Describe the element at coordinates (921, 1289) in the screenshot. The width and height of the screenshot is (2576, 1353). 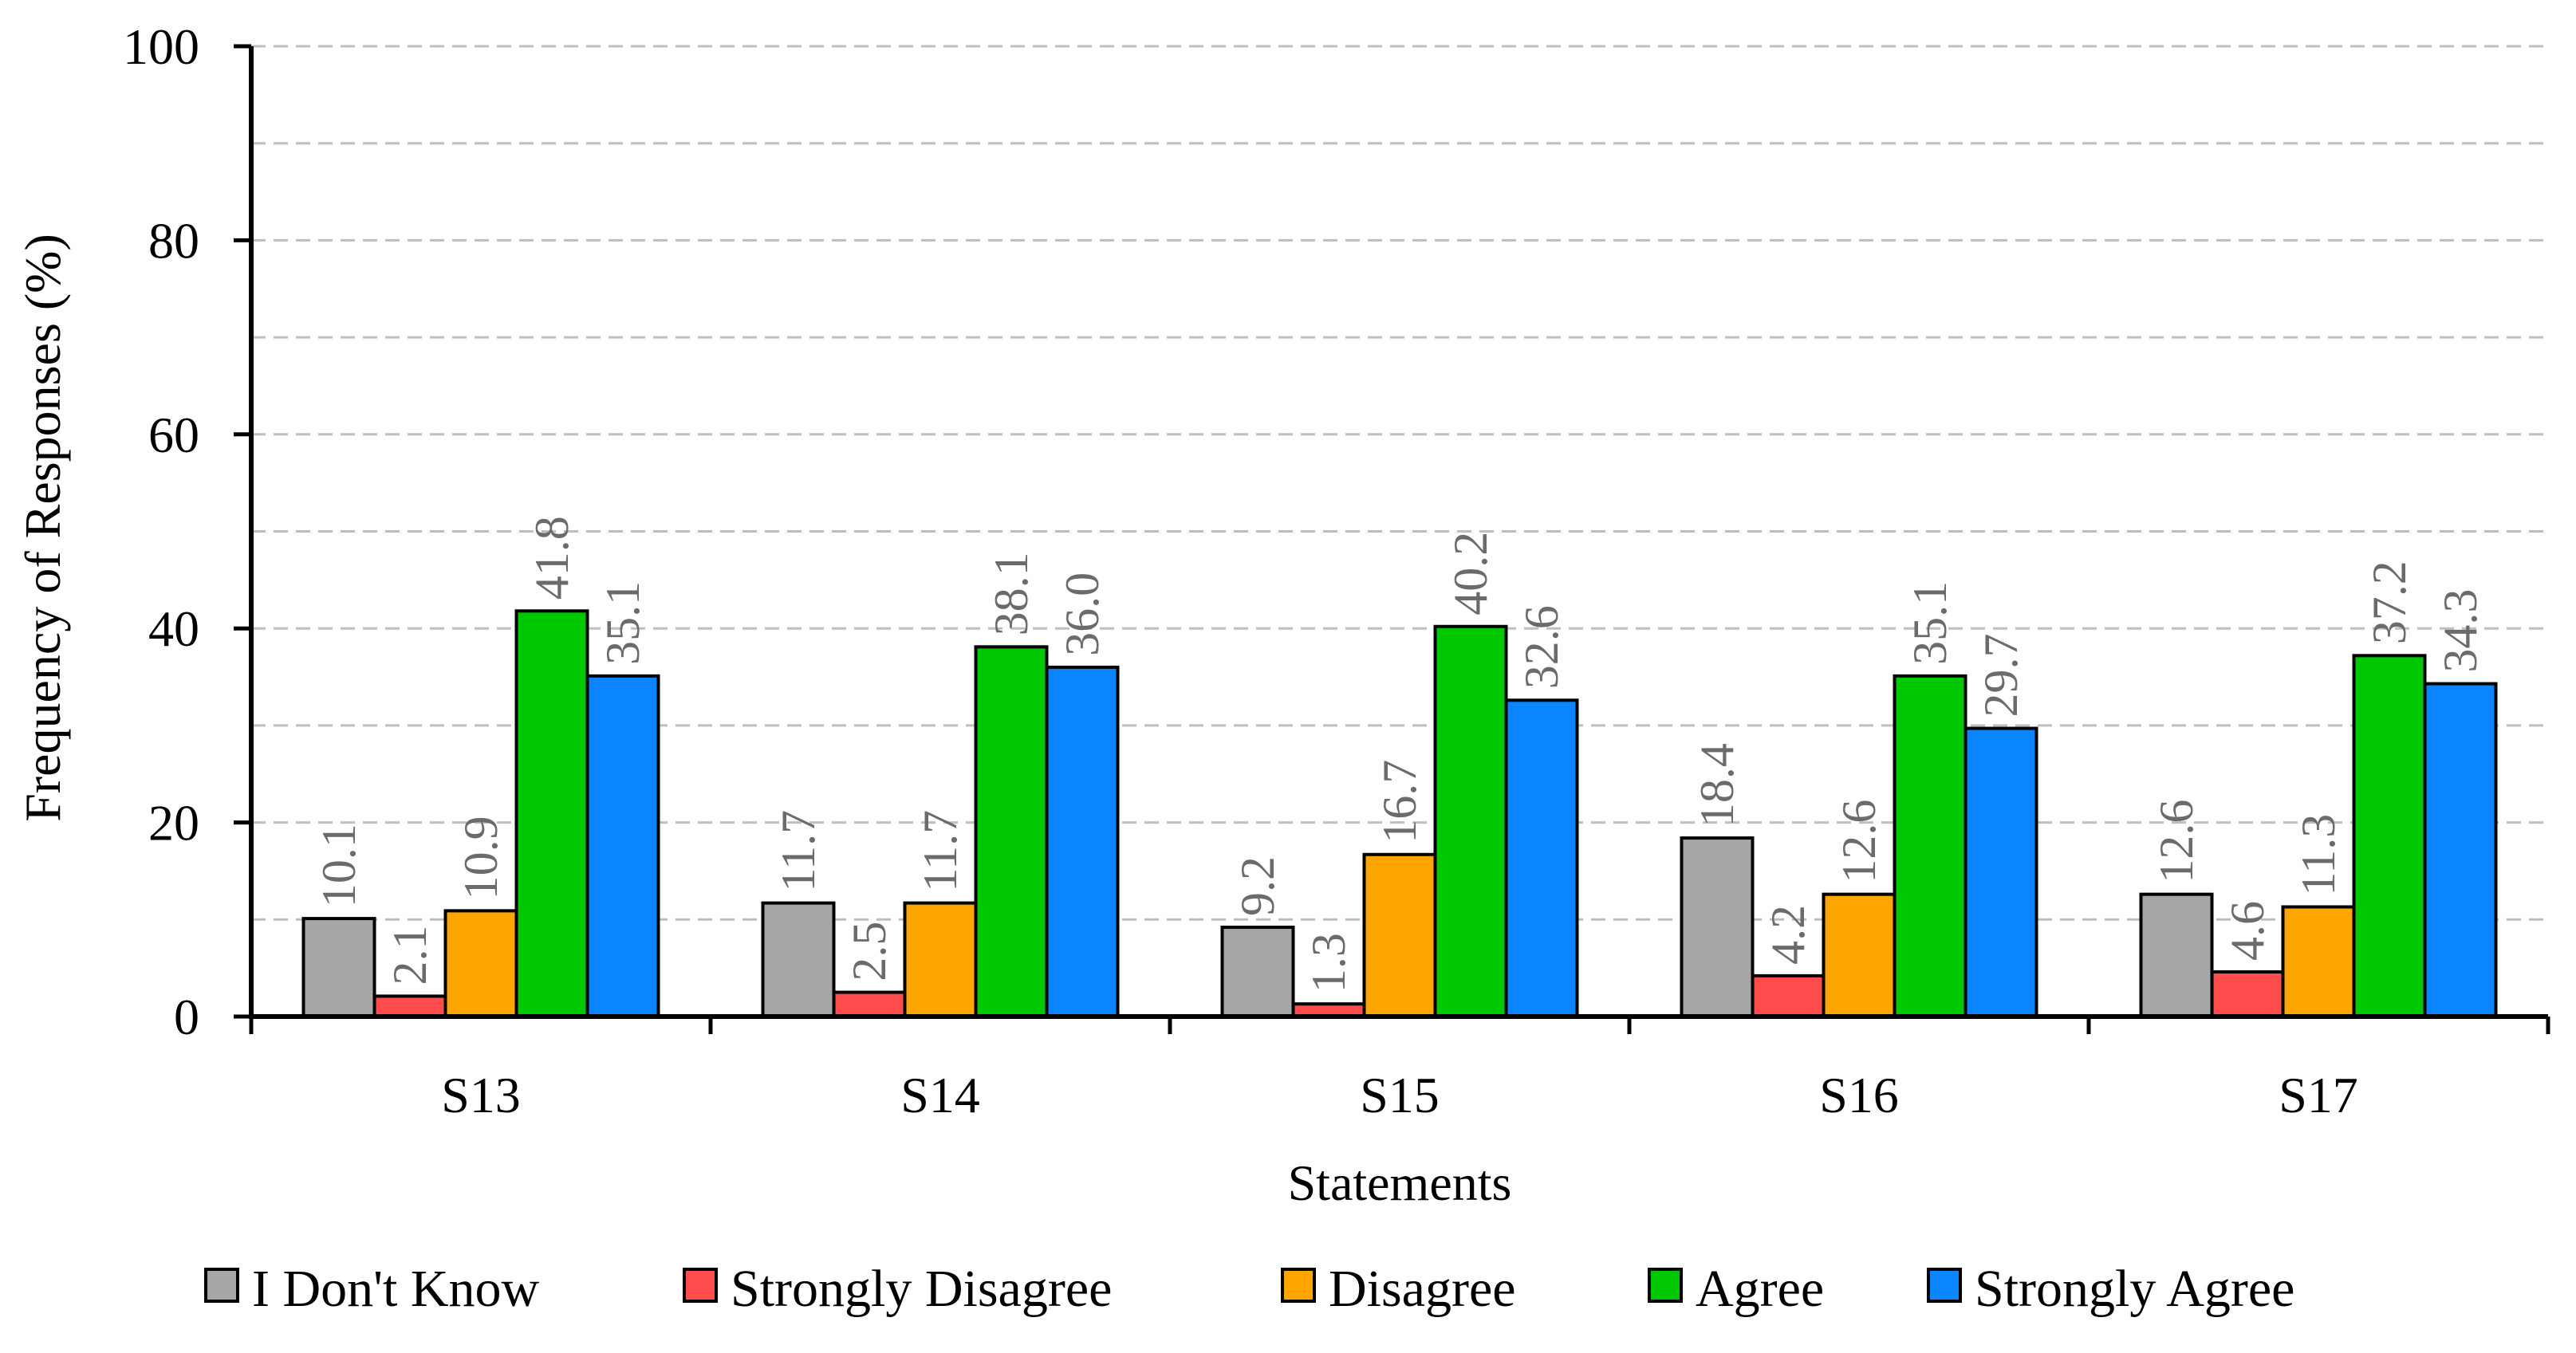
I see `legend-label: Strongly Disagree` at that location.